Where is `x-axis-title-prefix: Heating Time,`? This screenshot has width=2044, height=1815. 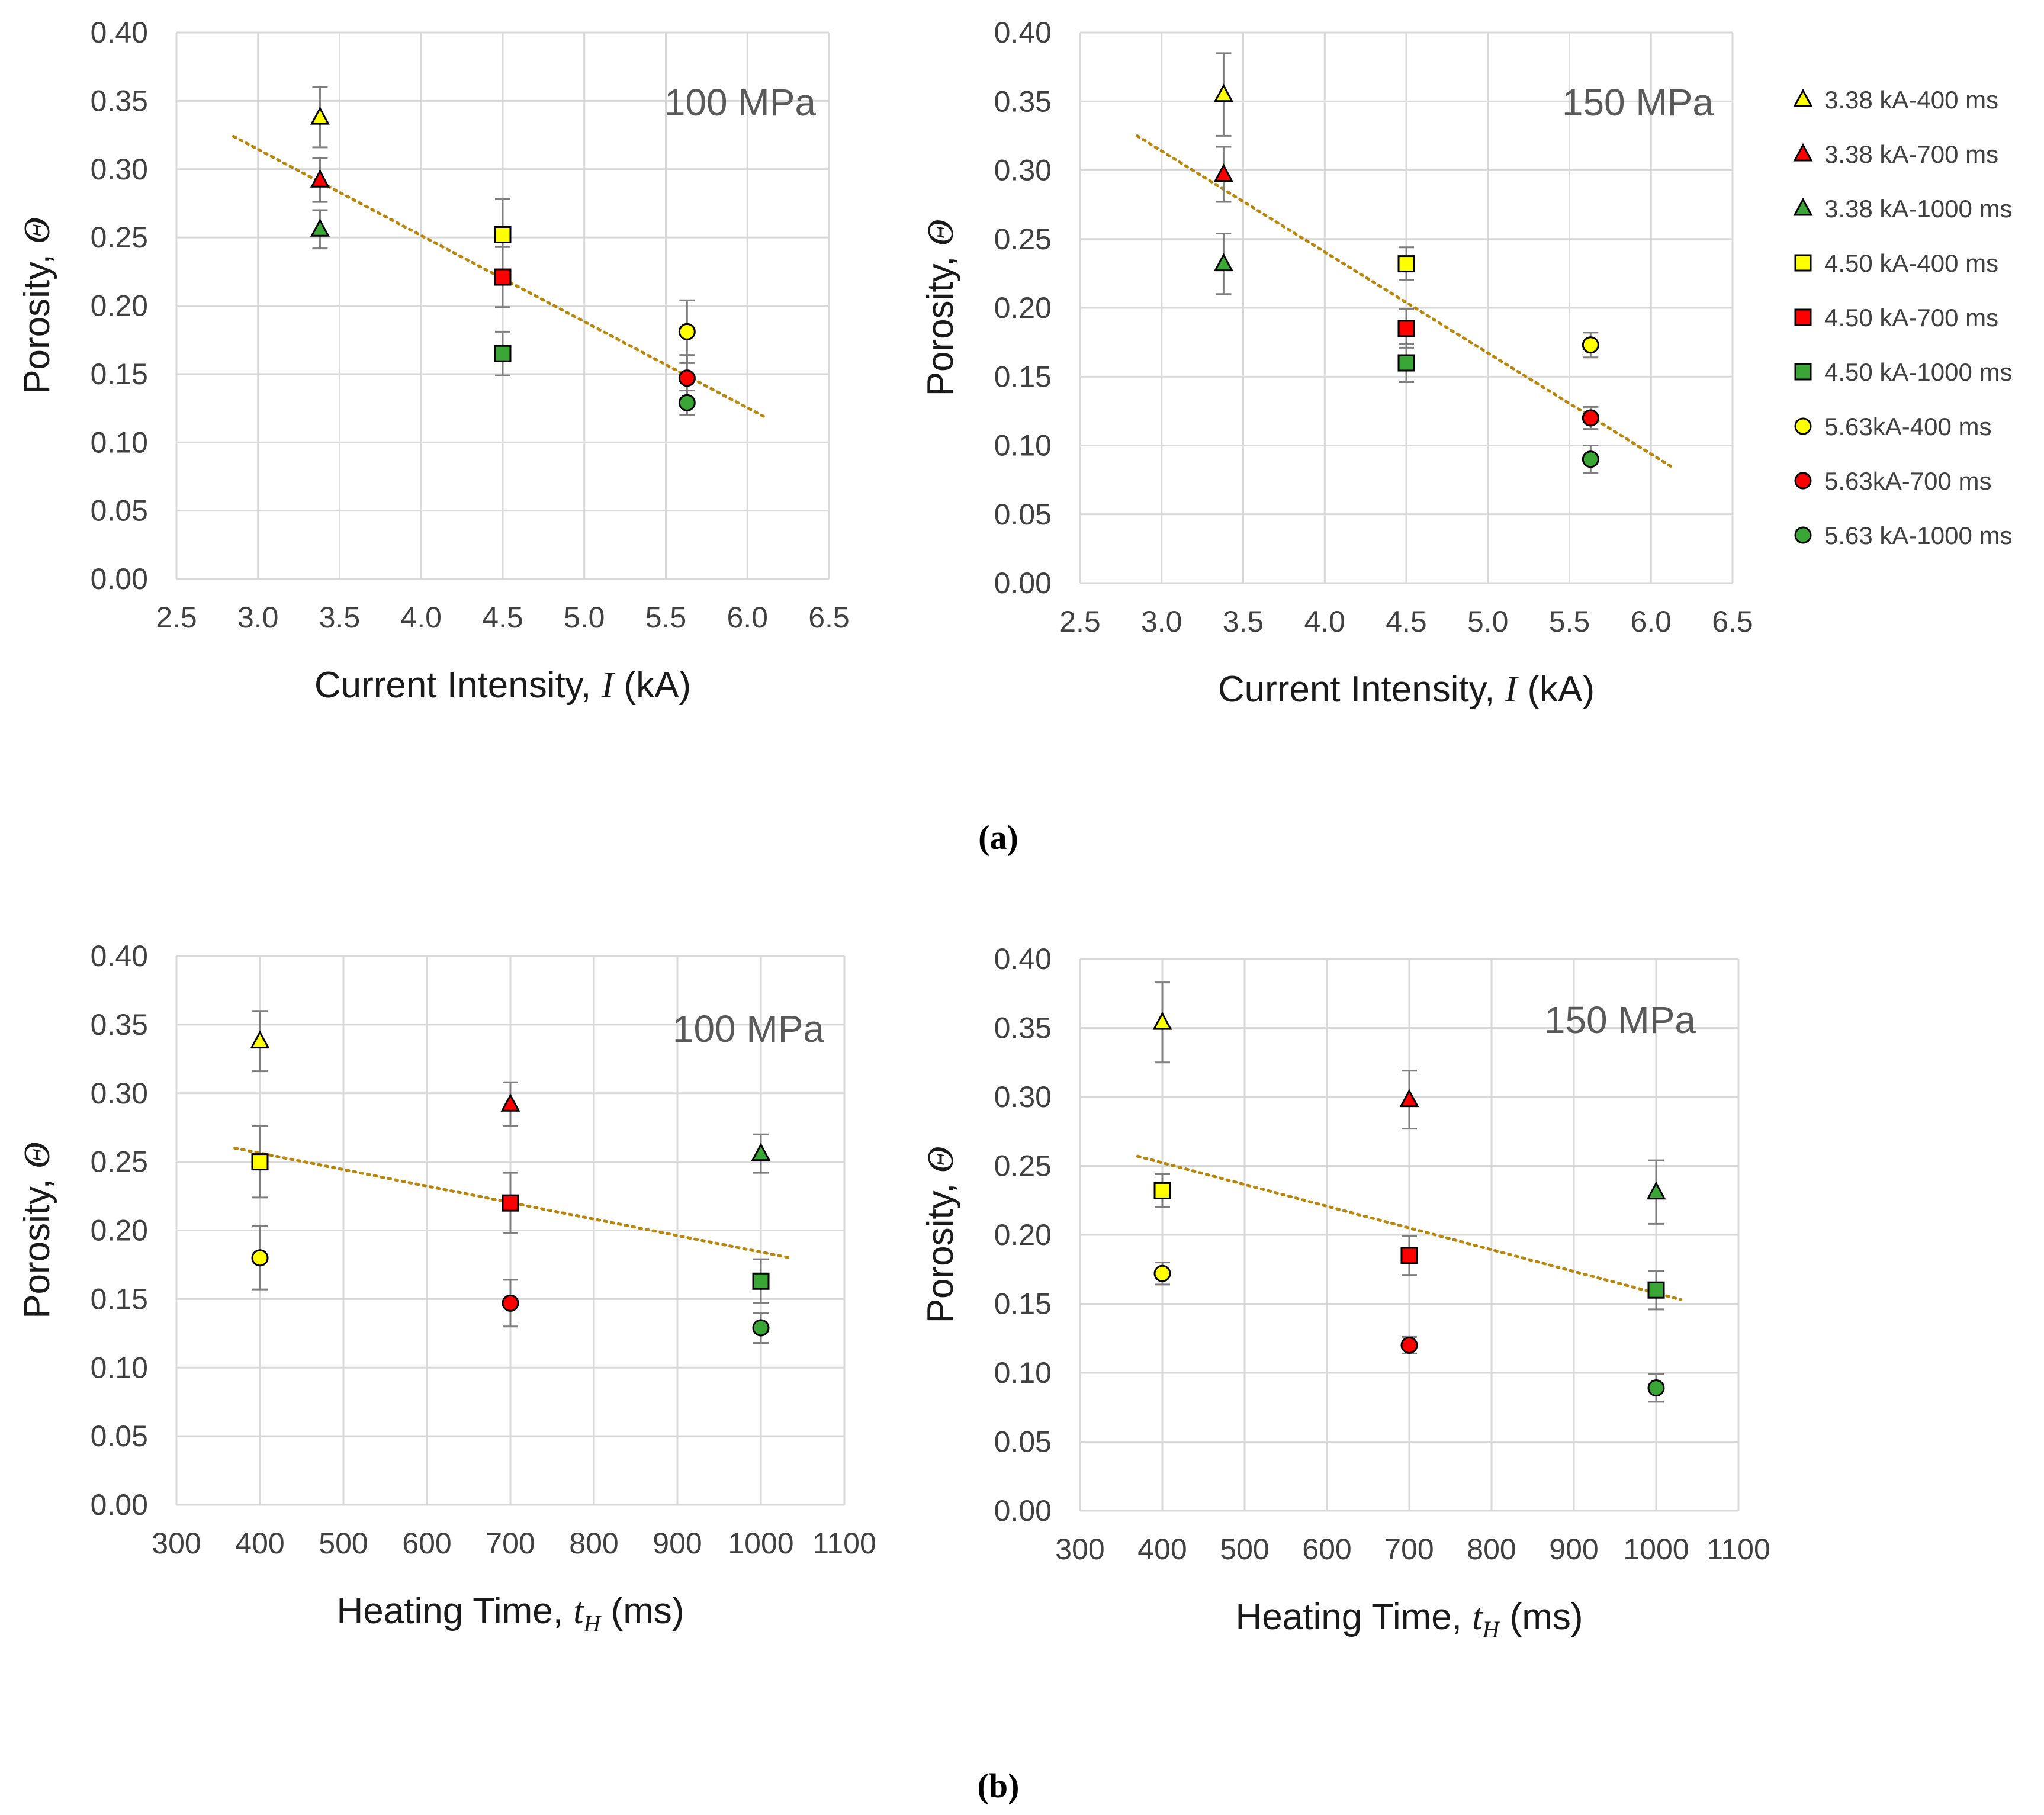 x-axis-title-prefix: Heating Time, is located at coordinates (1353, 1617).